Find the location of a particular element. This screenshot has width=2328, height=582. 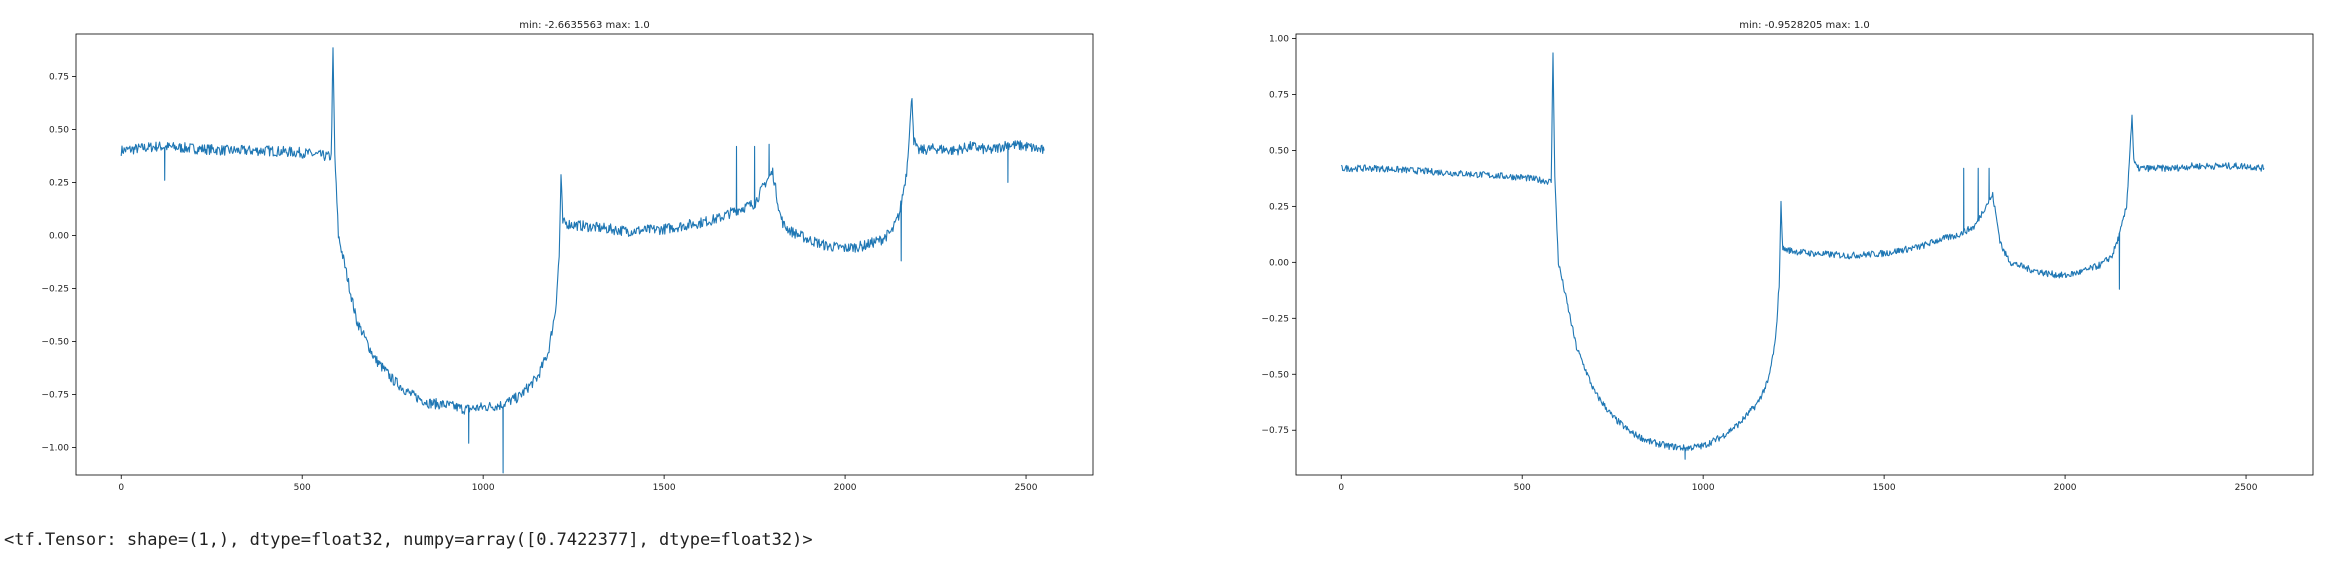

chart-title: min: -2.6635563 max: 1.0 is located at coordinates (584, 25).